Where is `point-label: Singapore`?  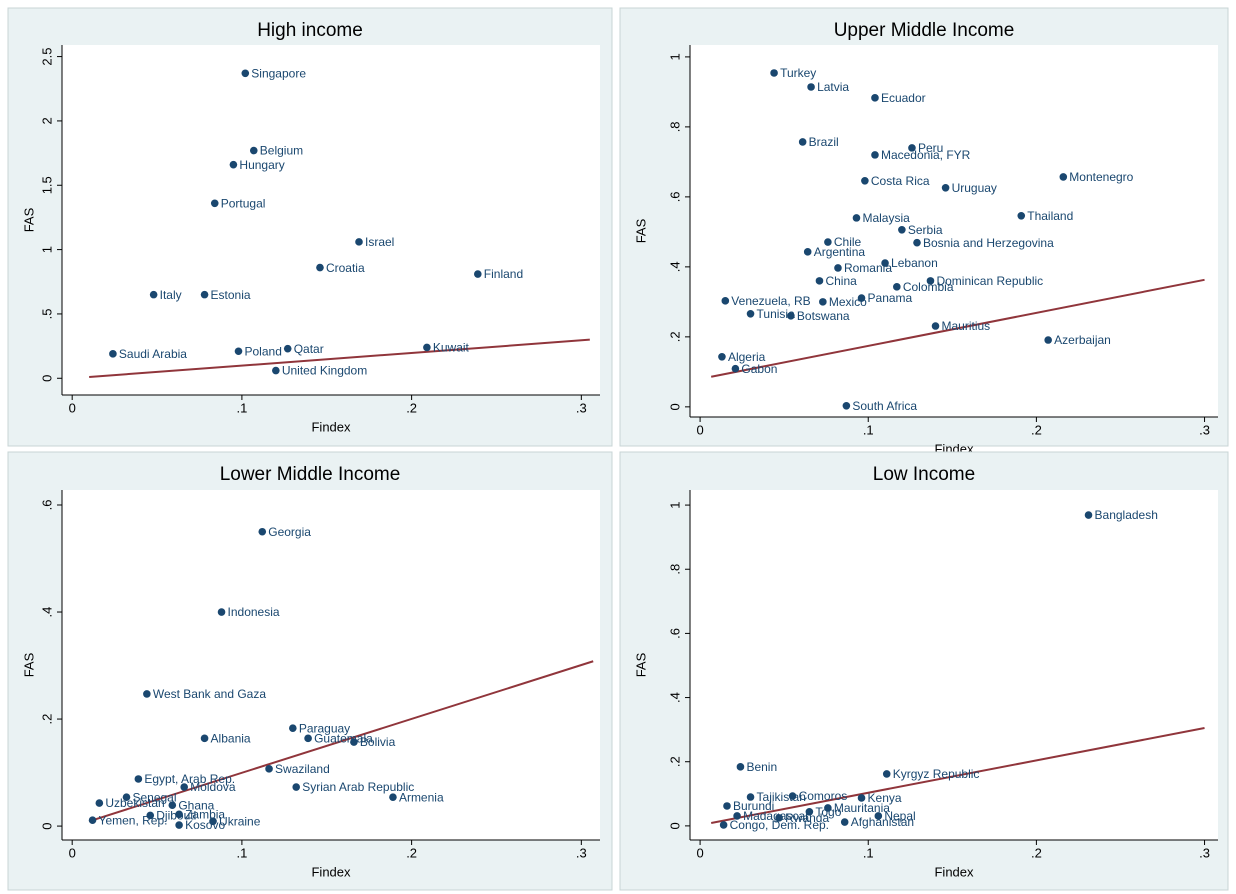 point-label: Singapore is located at coordinates (278, 73).